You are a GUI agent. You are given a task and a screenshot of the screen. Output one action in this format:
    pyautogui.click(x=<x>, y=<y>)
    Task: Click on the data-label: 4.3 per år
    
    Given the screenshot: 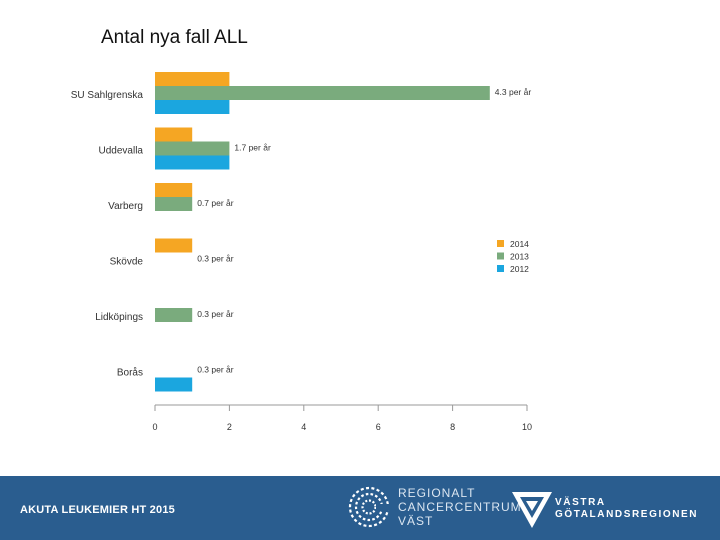 What is the action you would take?
    pyautogui.click(x=513, y=92)
    